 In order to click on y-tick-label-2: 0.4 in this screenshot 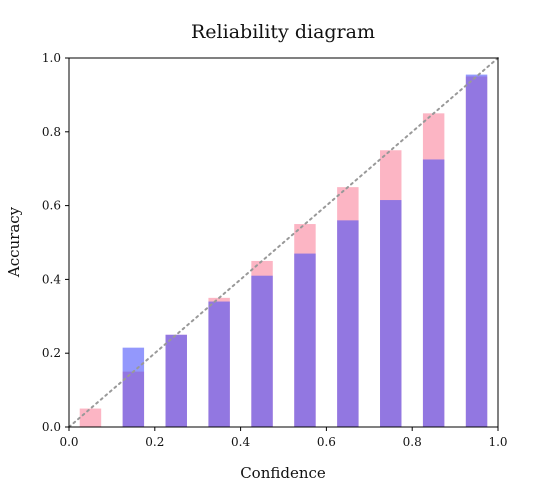, I will do `click(51, 279)`.